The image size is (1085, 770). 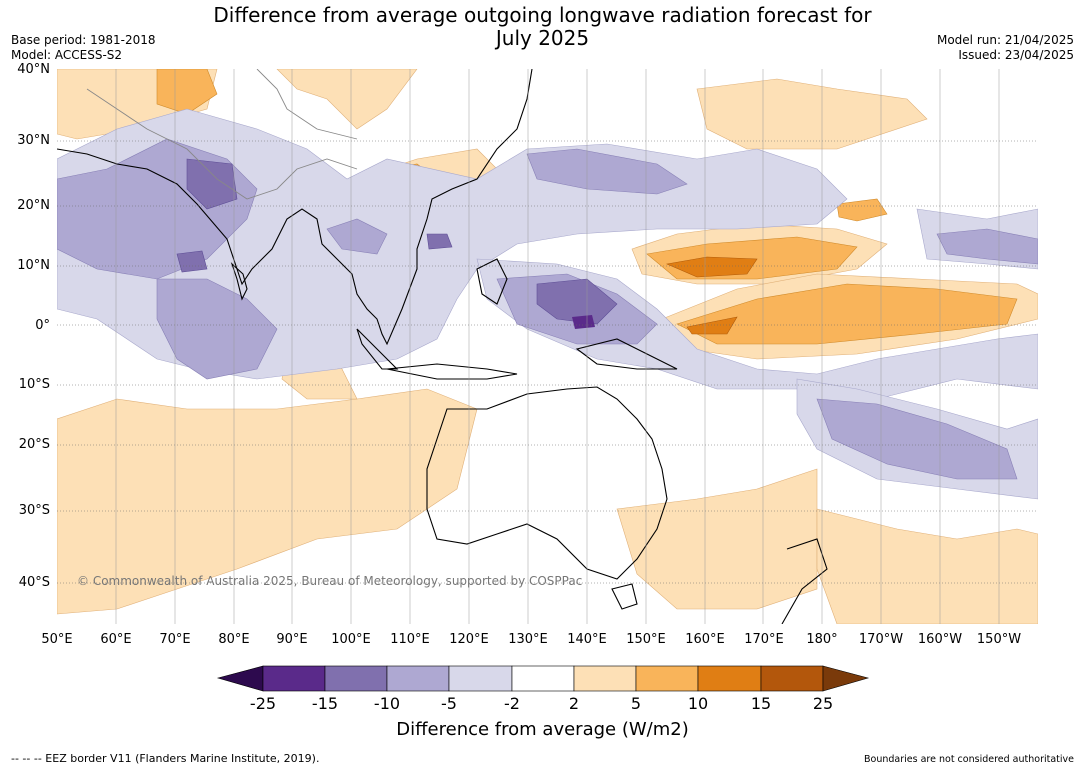 I want to click on country-borders, so click(x=222, y=134).